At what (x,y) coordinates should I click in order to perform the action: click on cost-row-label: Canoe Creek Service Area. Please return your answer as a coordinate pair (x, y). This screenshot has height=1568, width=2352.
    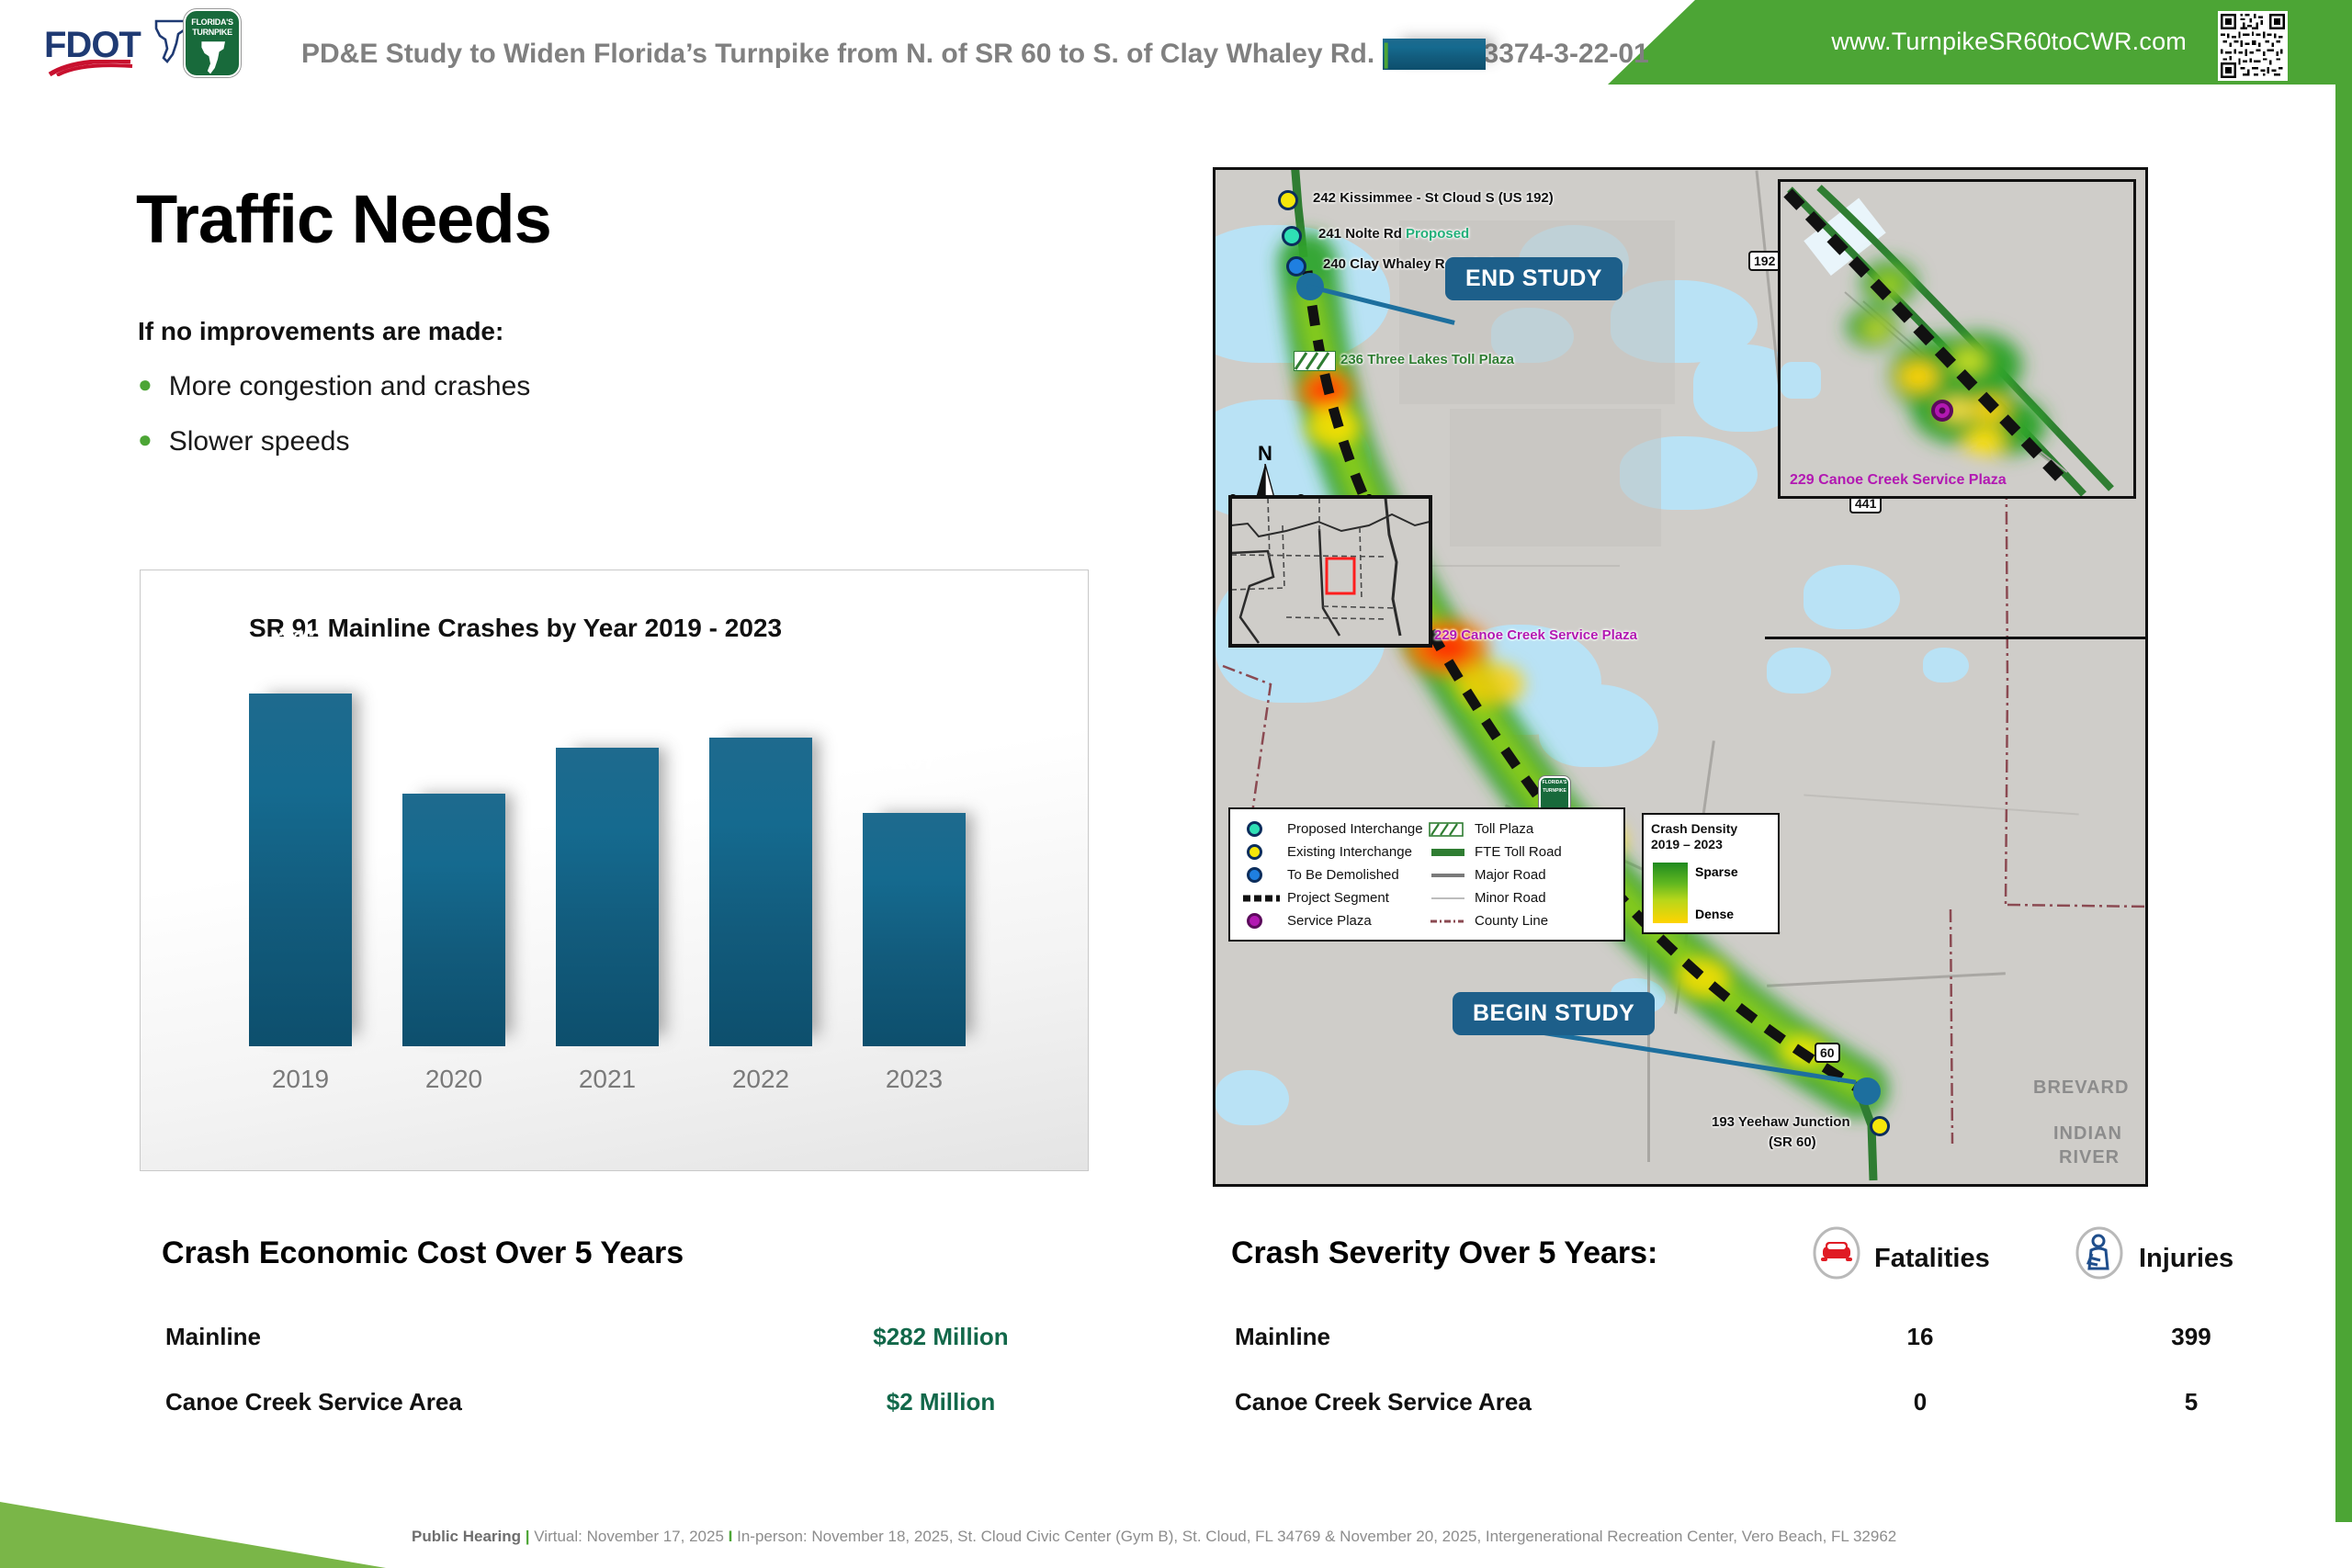
    Looking at the image, I should click on (313, 1402).